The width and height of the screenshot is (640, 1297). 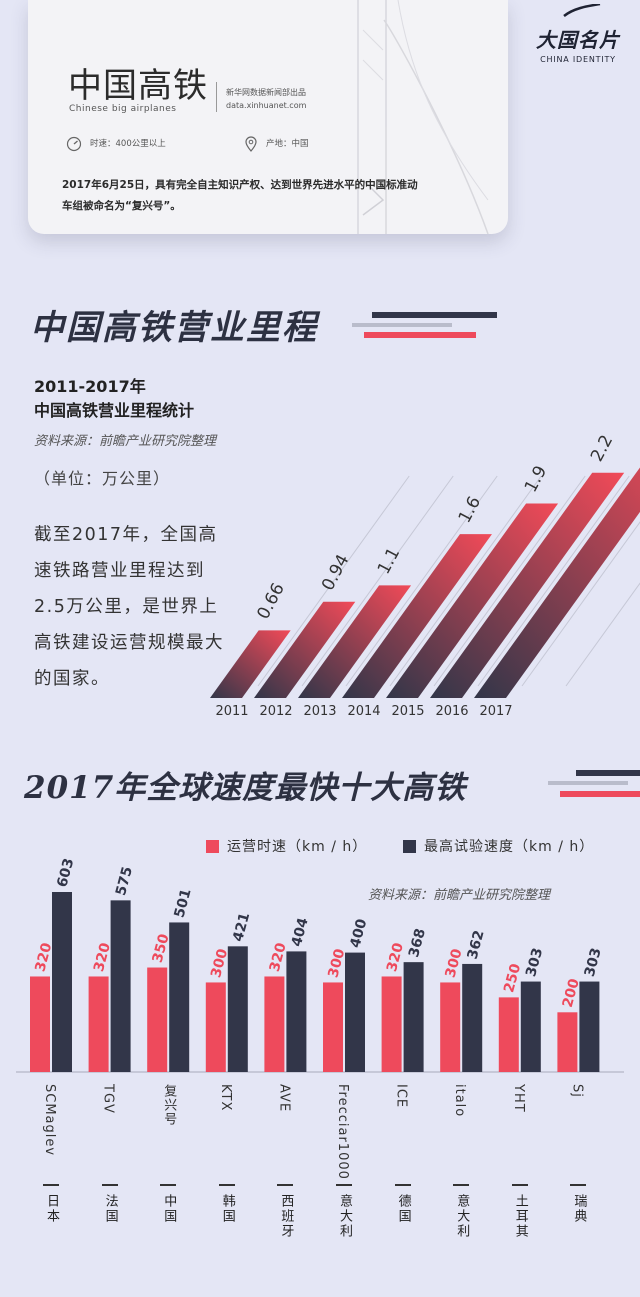 I want to click on china-identity-logo: 大国名片 CHINA IDENTITY, so click(x=578, y=34).